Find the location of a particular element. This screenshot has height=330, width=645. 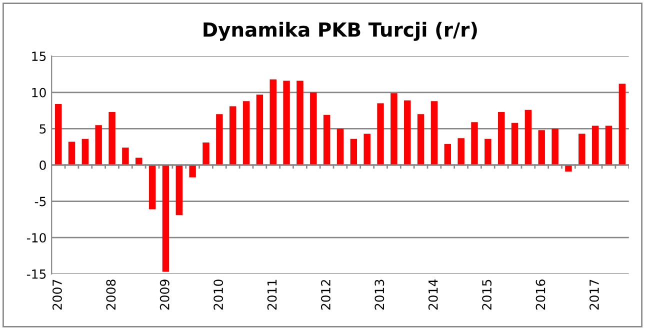

y-tick-label: 5 is located at coordinates (43, 129).